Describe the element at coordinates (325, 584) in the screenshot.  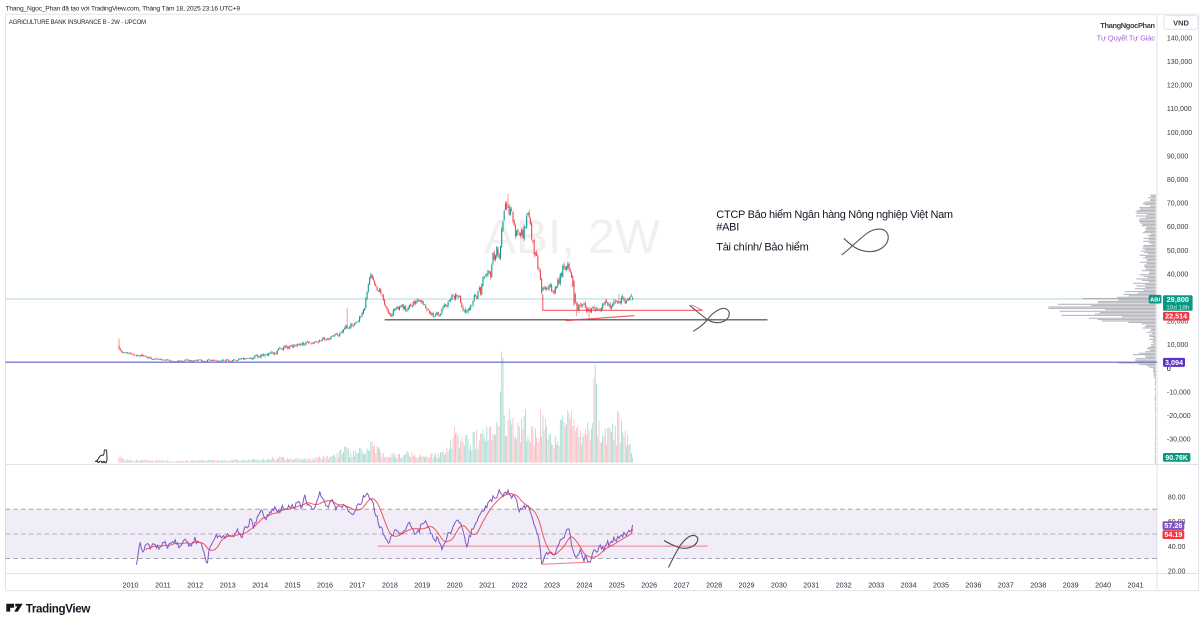
I see `svg-text: 2016` at that location.